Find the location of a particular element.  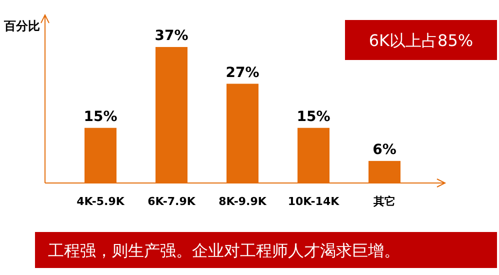

text: 工程强，则生产强。企业对工程师人才渴求巨增。 is located at coordinates (224, 250).